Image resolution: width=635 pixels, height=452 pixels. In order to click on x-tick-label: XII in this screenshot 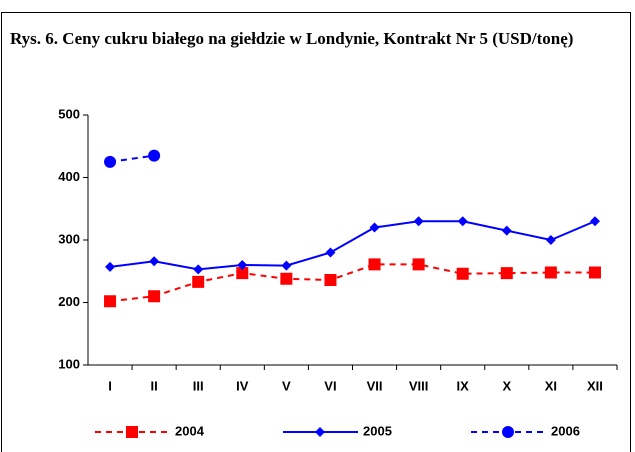, I will do `click(595, 385)`.